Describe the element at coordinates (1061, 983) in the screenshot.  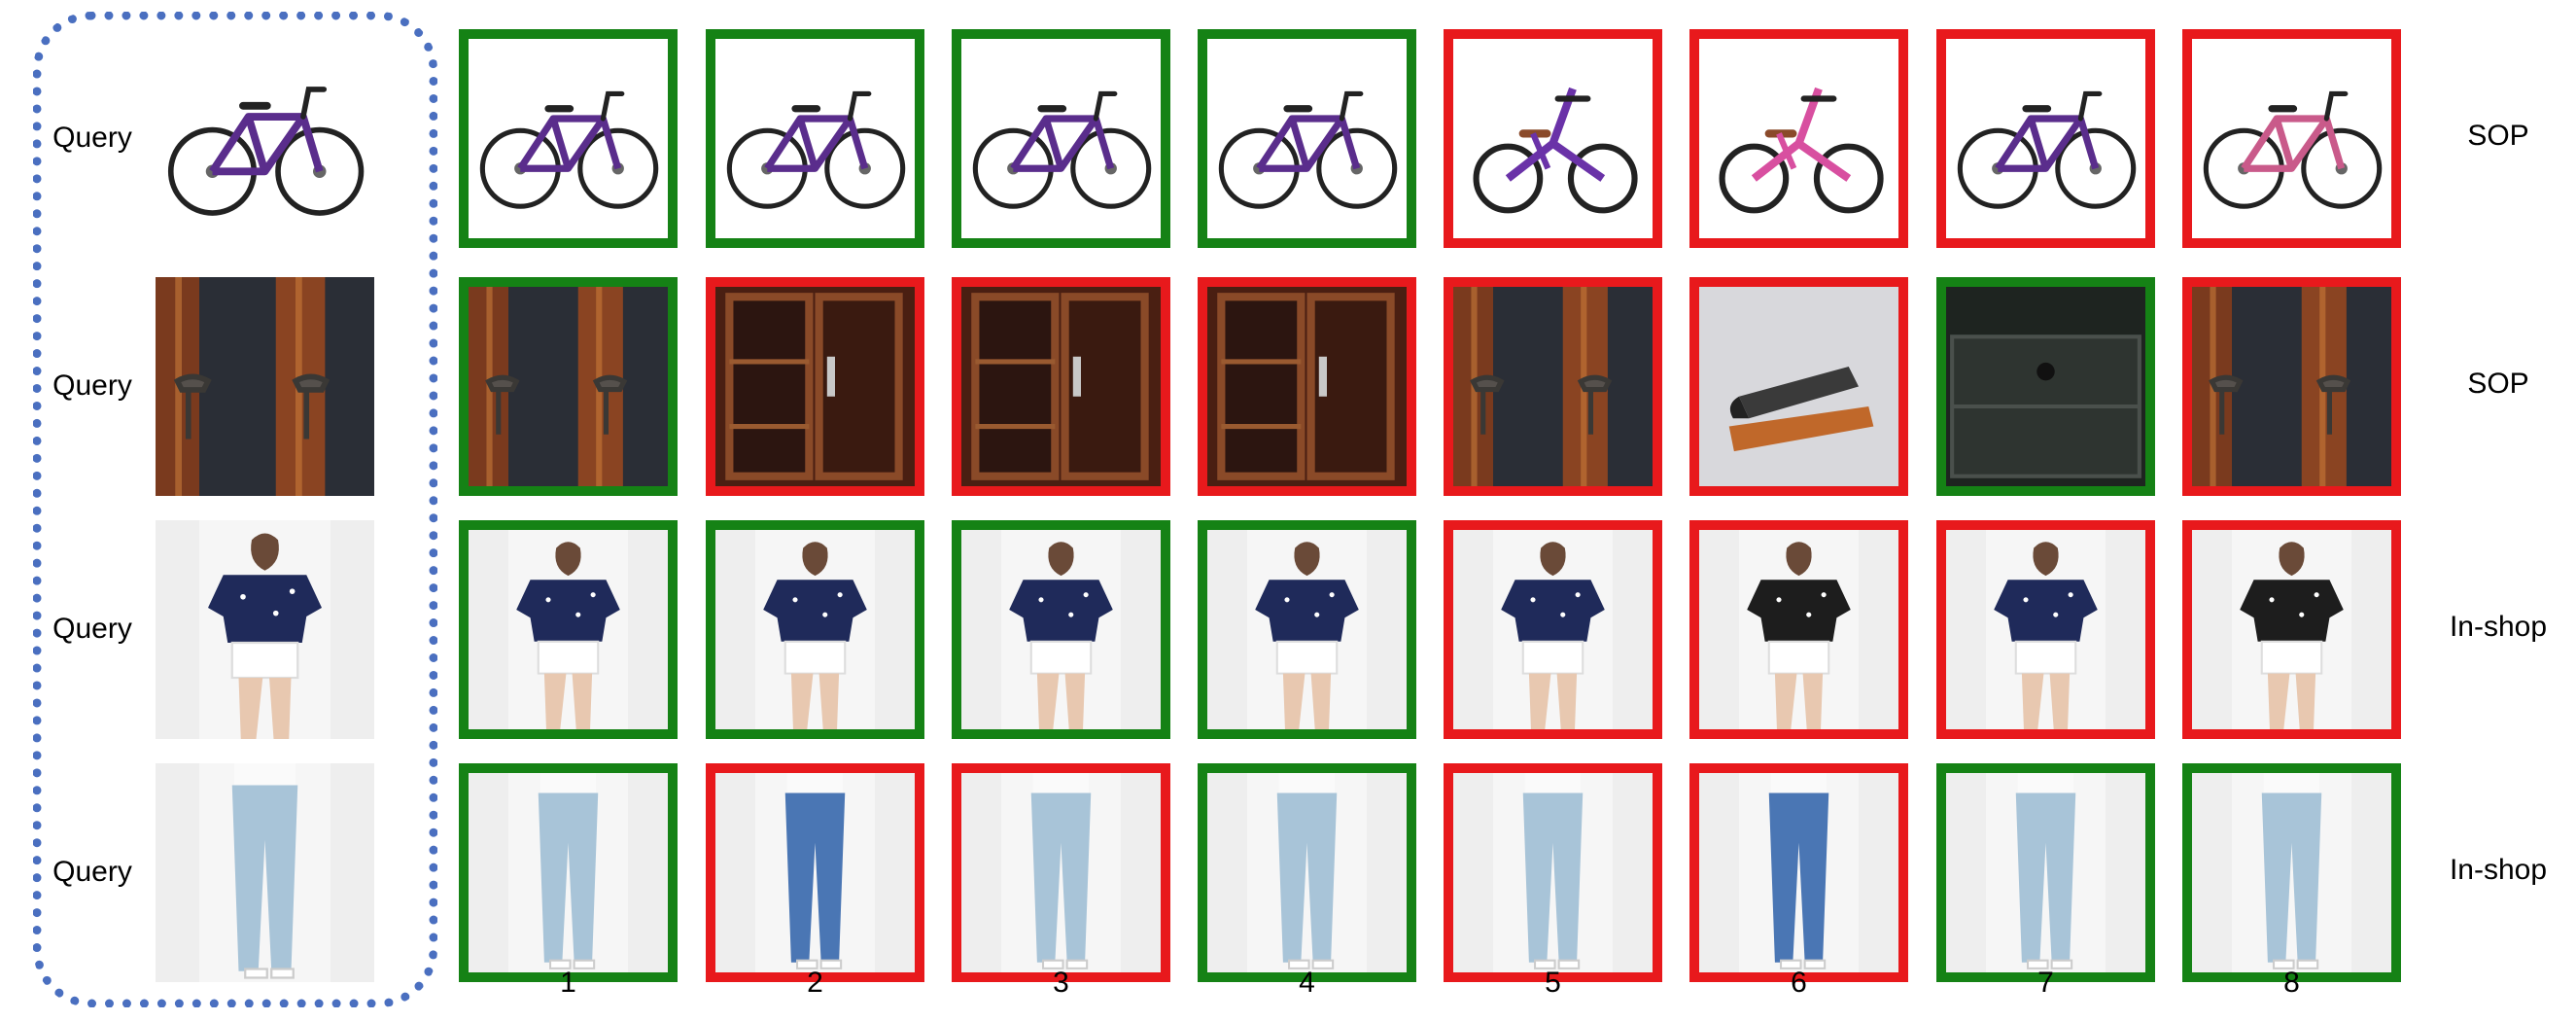
I see `rank-label: 3` at that location.